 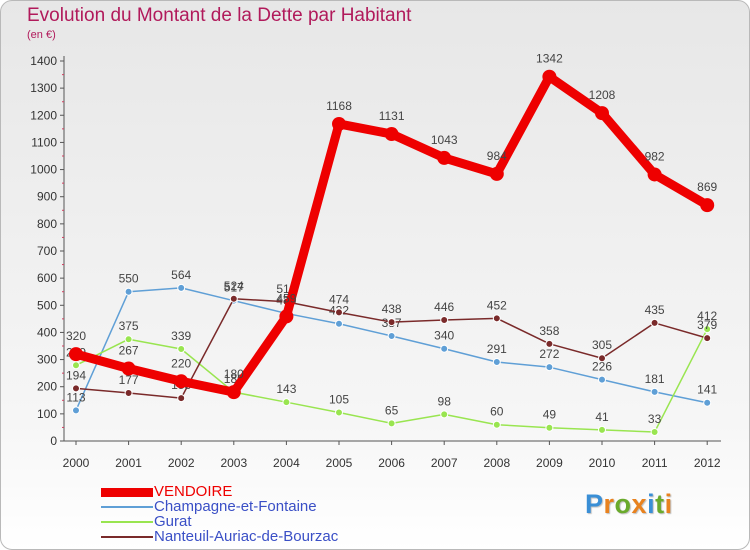 What do you see at coordinates (655, 379) in the screenshot?
I see `data-label: 181` at bounding box center [655, 379].